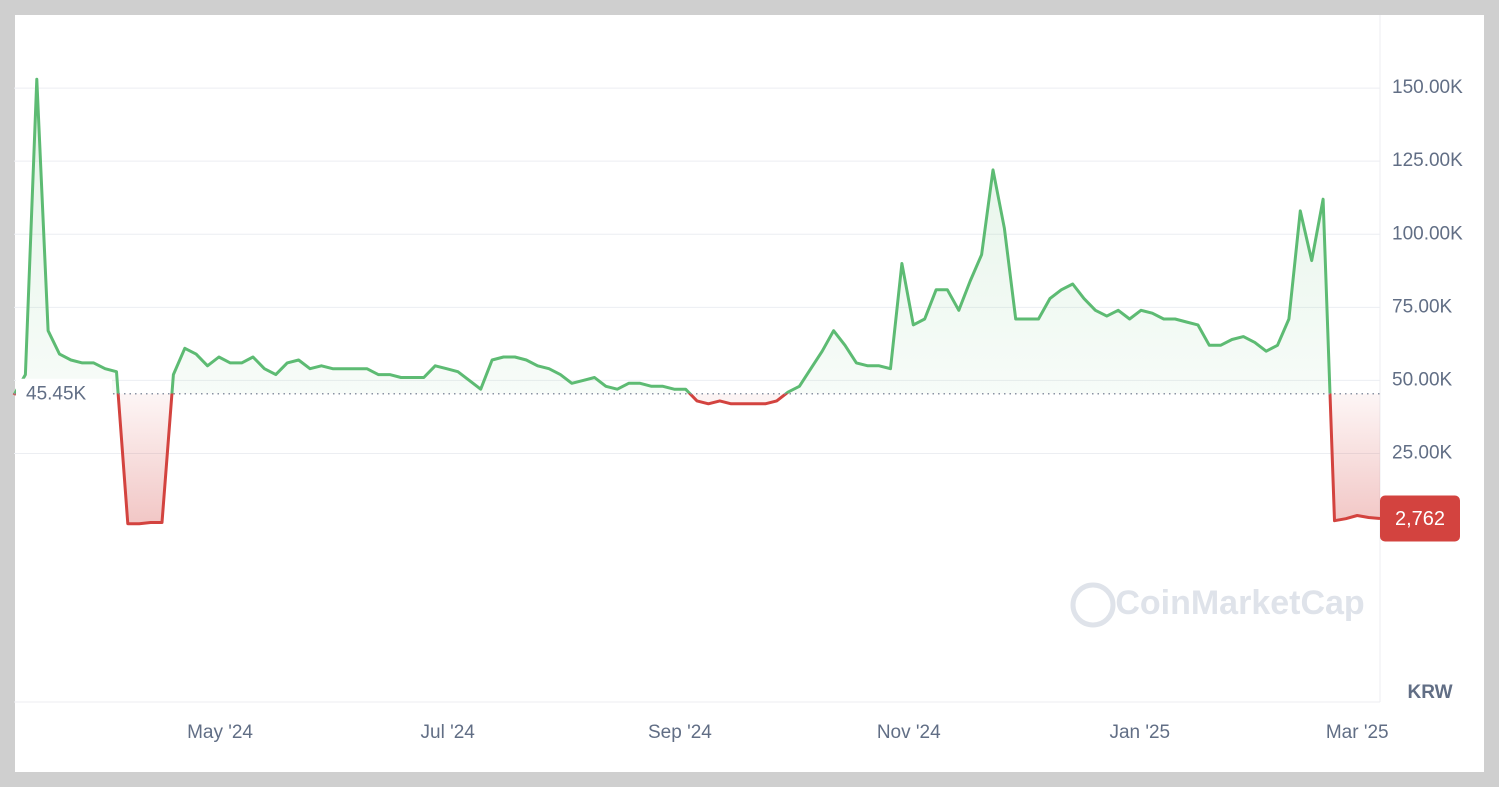 The image size is (1499, 787). Describe the element at coordinates (1422, 453) in the screenshot. I see `y-tick-label: 25.00K` at that location.